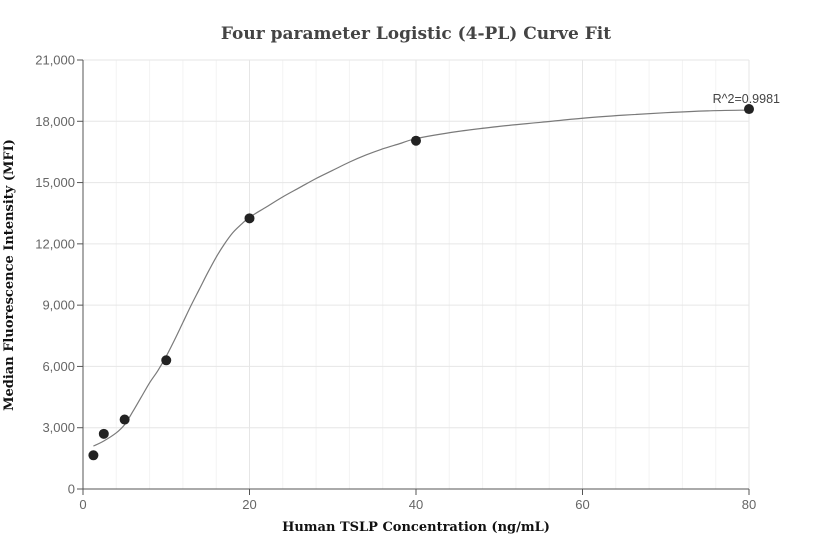  I want to click on r-squared-annotation: R^2=0.9981, so click(746, 99).